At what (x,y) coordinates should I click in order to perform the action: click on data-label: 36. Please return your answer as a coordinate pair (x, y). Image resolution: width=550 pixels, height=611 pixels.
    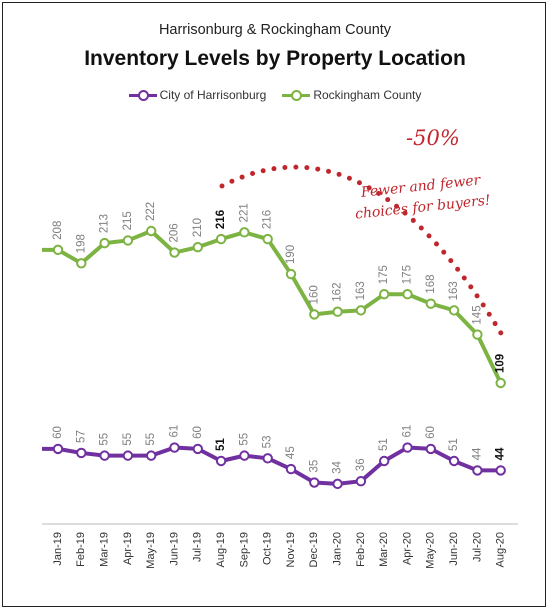
    Looking at the image, I should click on (361, 464).